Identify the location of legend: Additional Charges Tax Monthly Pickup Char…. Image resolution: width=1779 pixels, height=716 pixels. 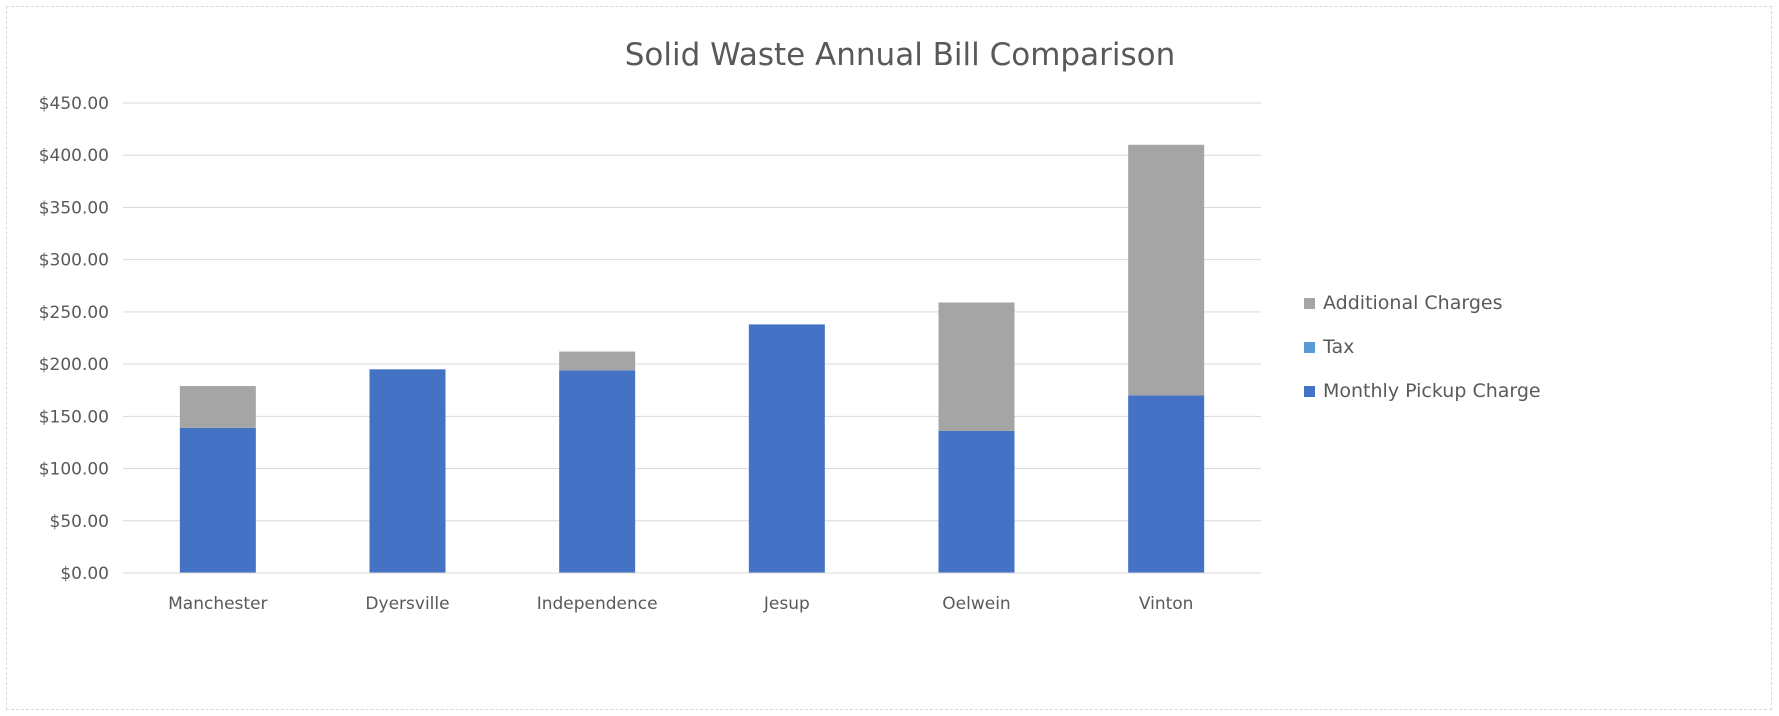
(1422, 347).